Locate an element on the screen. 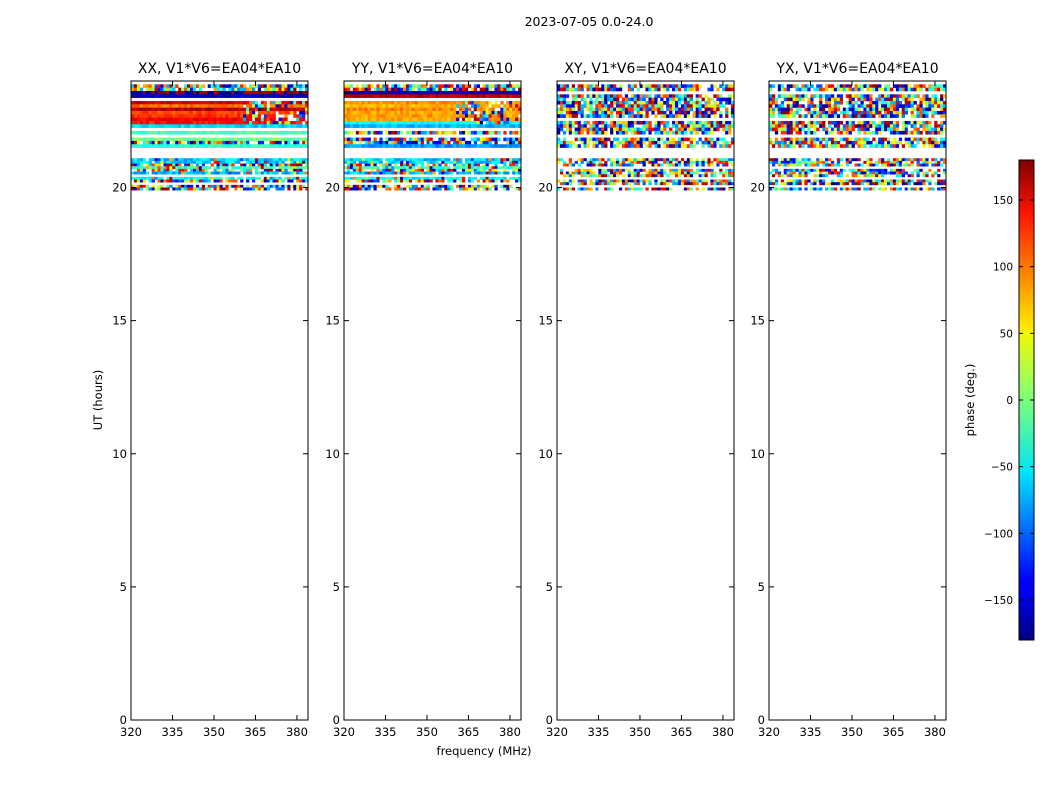 This screenshot has height=800, width=1050. figure-title: 2023-07-05 0.0-24.0 is located at coordinates (589, 21).